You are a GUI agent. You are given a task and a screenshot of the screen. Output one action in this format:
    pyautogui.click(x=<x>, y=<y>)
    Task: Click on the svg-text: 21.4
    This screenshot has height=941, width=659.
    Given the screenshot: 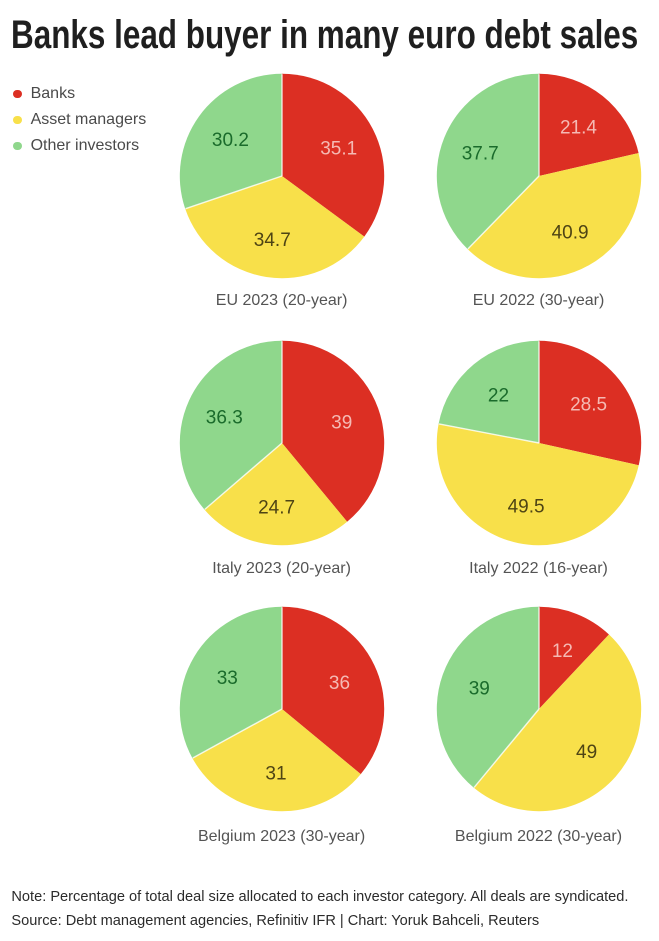 What is the action you would take?
    pyautogui.click(x=578, y=128)
    